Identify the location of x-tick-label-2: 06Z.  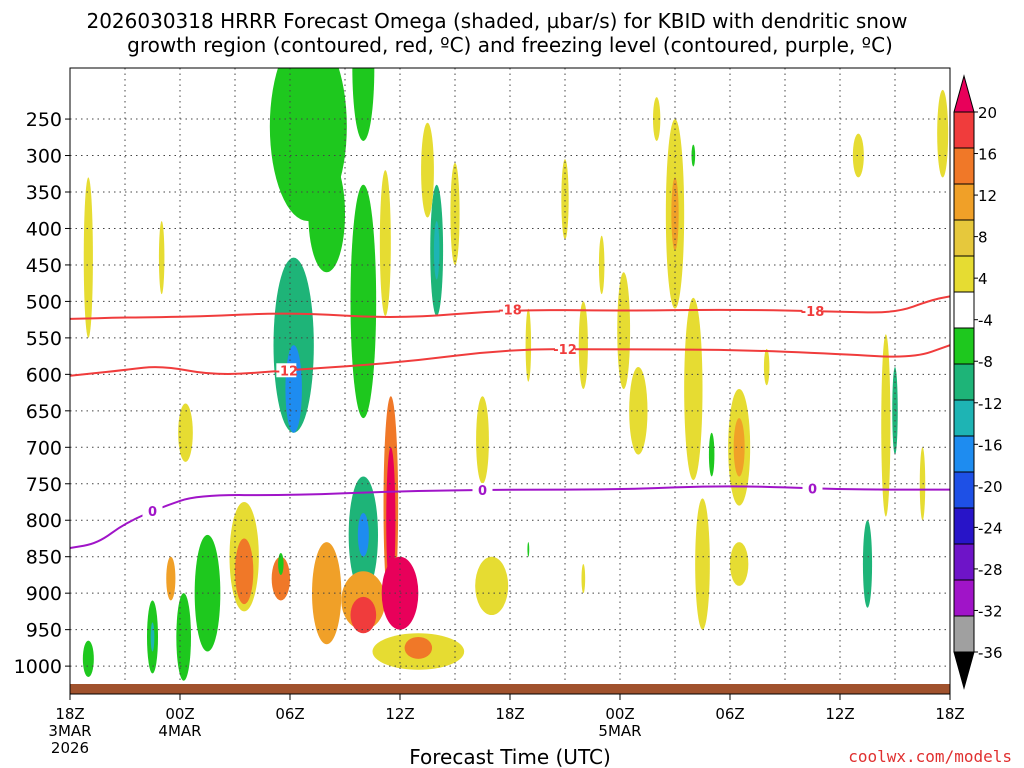
(289, 714).